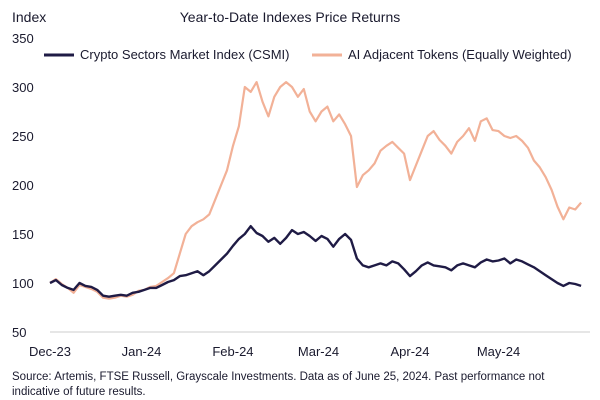 The height and width of the screenshot is (400, 600). Describe the element at coordinates (23, 87) in the screenshot. I see `y-tick-label: 300` at that location.